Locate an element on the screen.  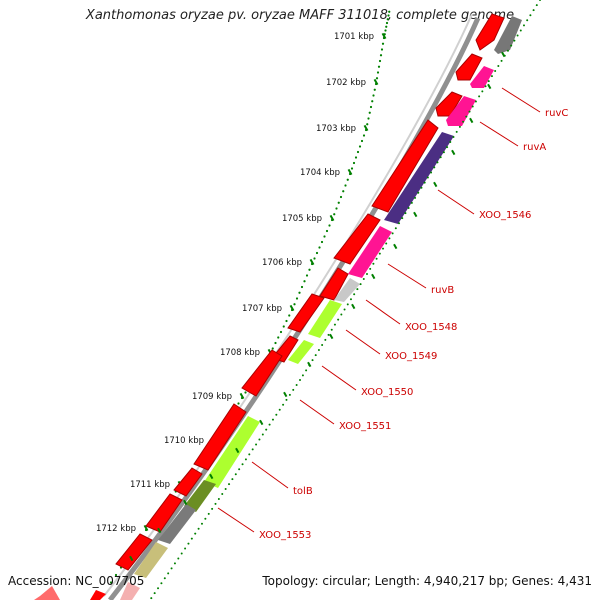
ruler-label: 1701 kbp is located at coordinates (354, 37).